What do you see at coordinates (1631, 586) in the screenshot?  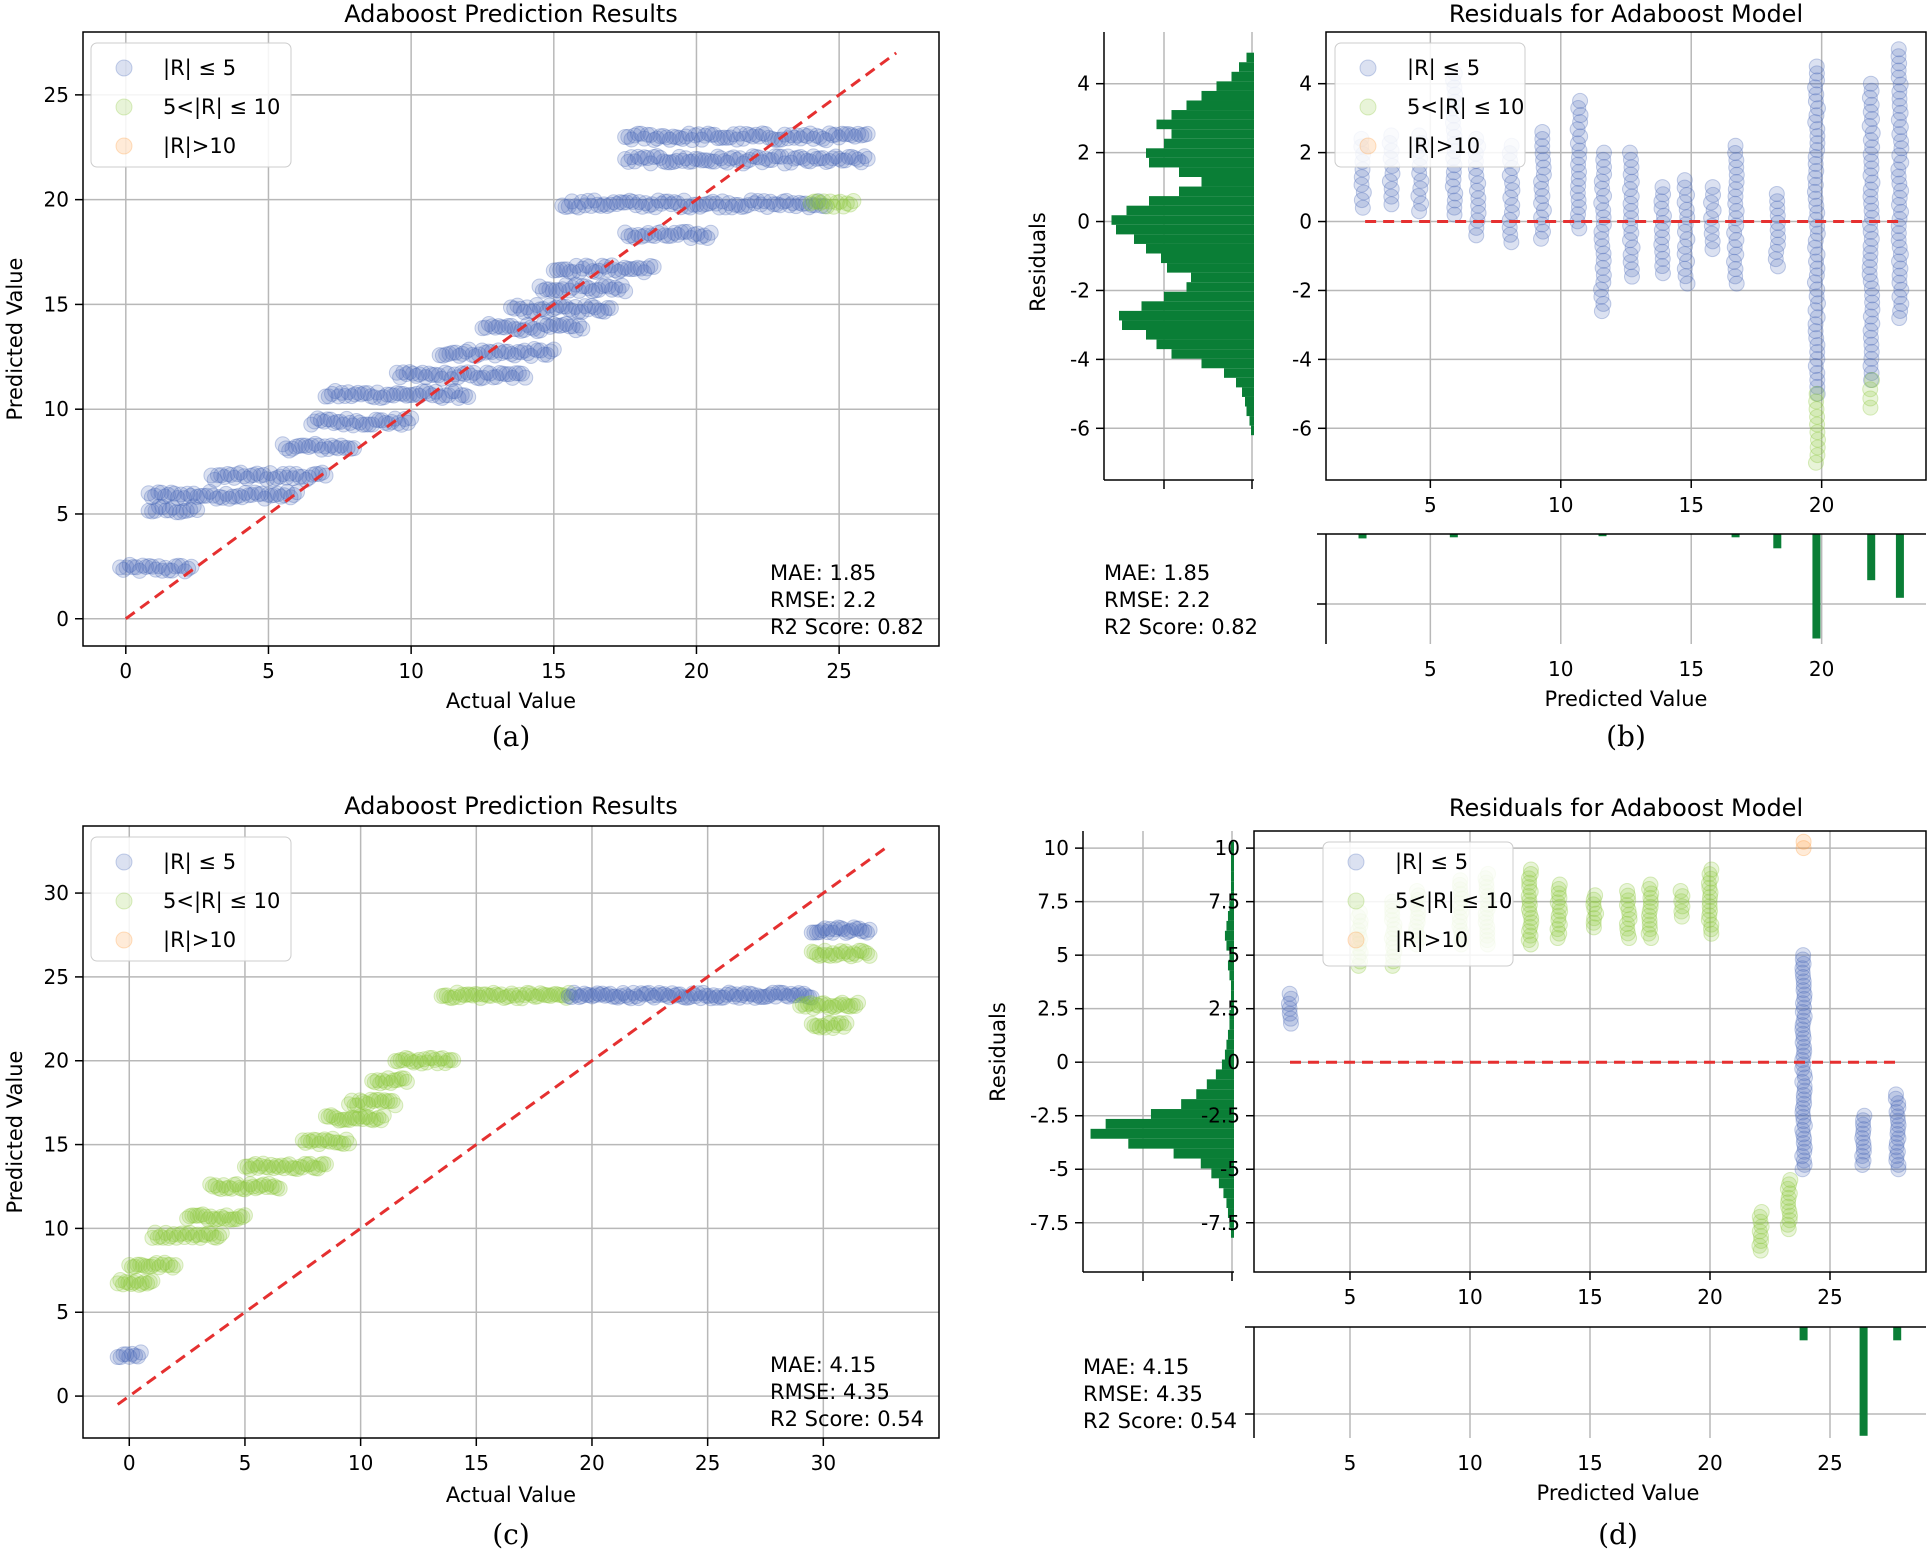 I see `panel-b-bottom-histogram` at bounding box center [1631, 586].